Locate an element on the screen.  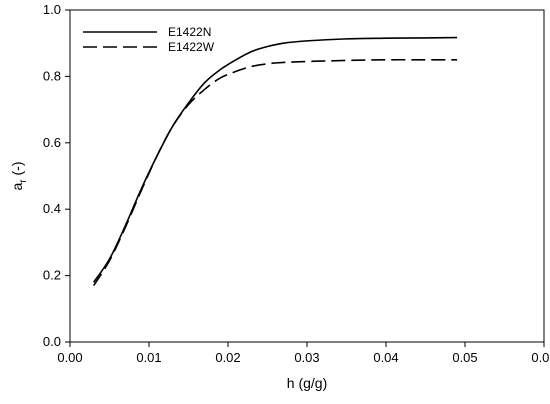
x-tick-label: 0.04 is located at coordinates (385, 357).